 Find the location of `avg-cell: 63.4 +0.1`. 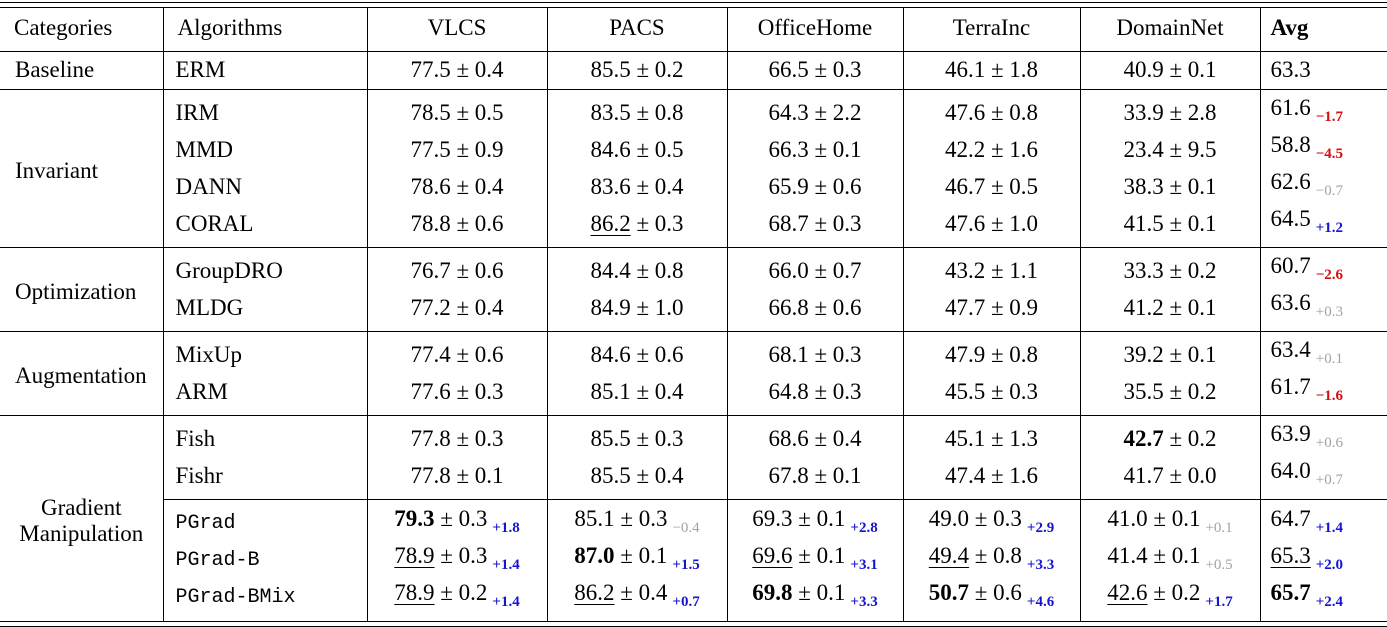

avg-cell: 63.4 +0.1 is located at coordinates (1323, 352).